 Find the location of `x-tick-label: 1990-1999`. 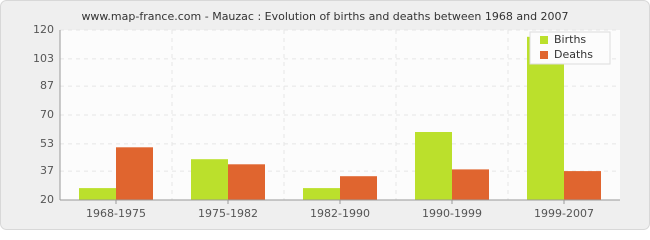

x-tick-label: 1990-1999 is located at coordinates (452, 213).